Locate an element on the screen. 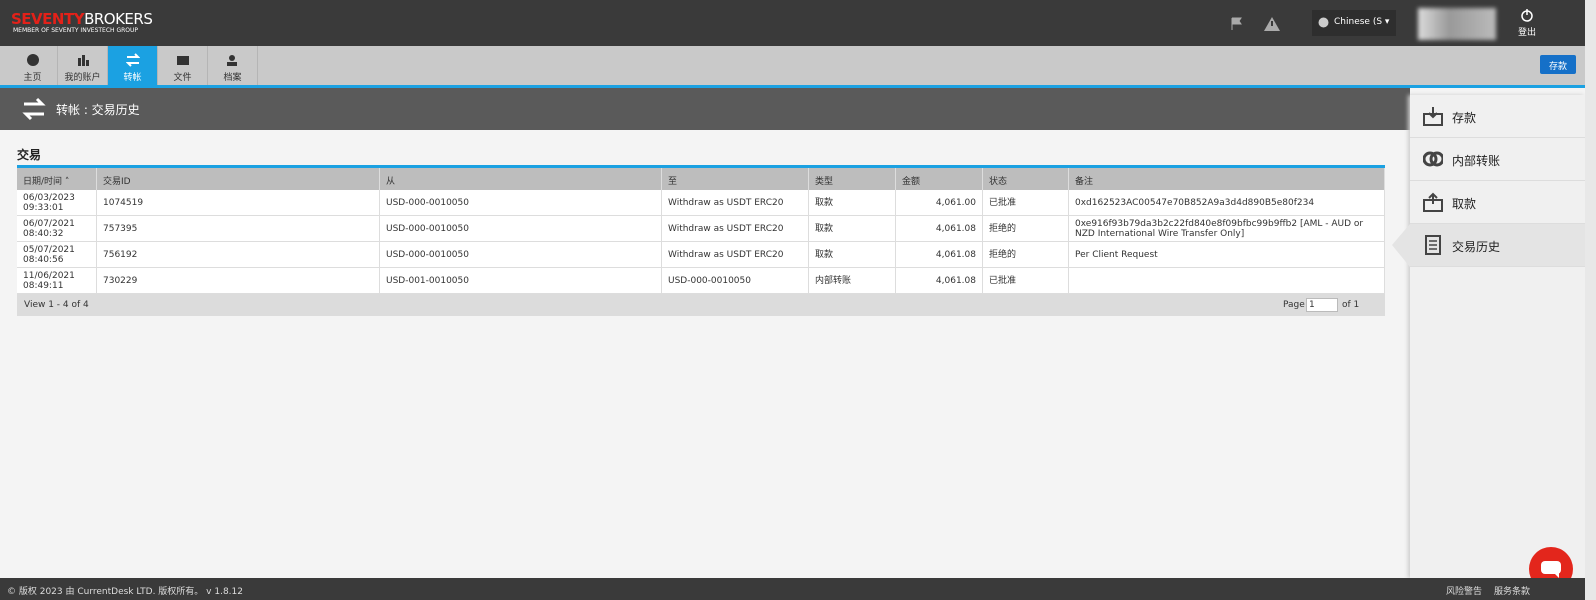 The width and height of the screenshot is (1596, 600). column-header: 从 is located at coordinates (521, 179).